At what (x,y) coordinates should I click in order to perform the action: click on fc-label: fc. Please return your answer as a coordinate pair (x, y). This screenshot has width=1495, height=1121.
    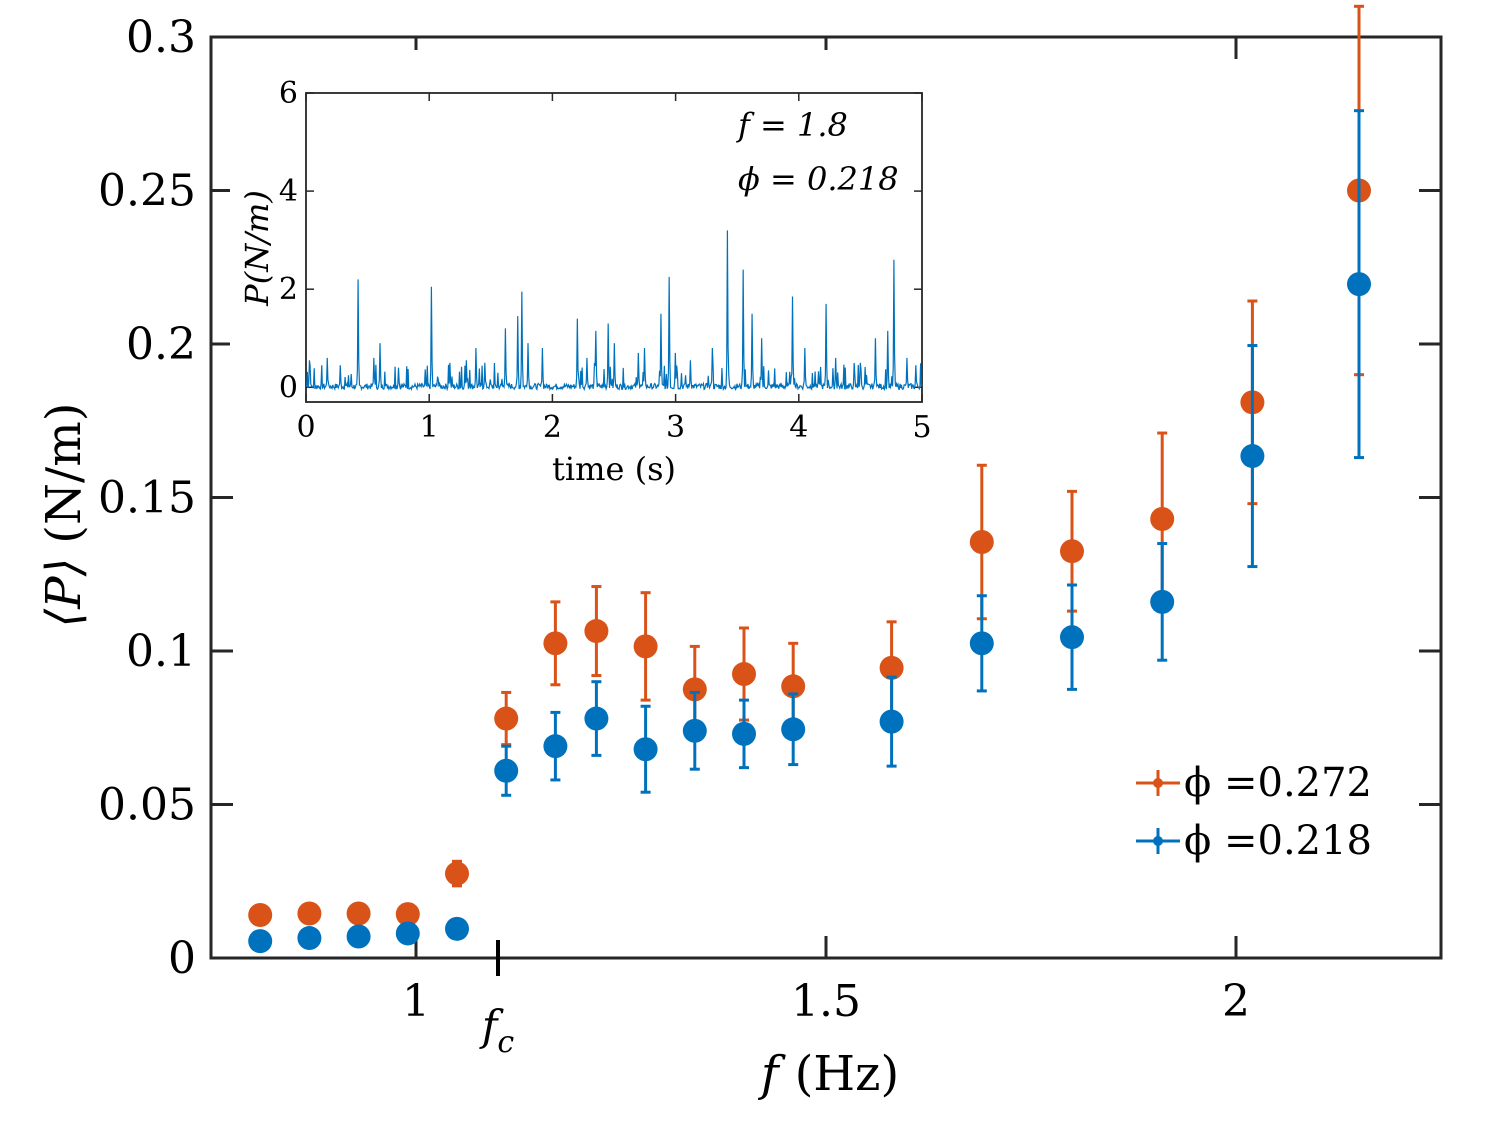
    Looking at the image, I should click on (497, 1030).